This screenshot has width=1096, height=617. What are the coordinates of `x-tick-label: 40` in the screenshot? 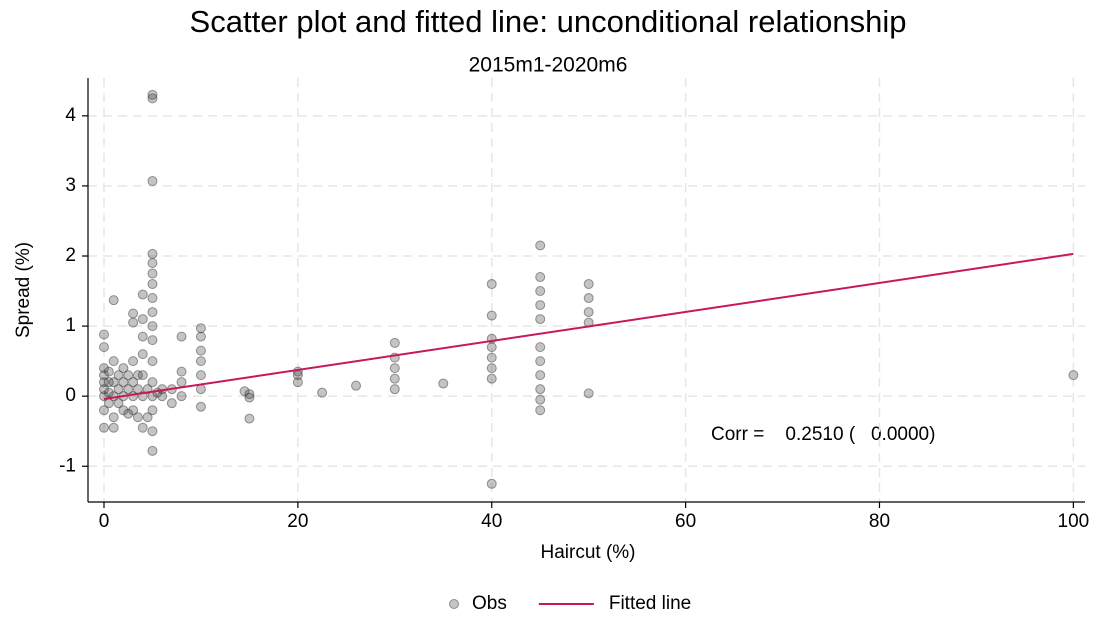 It's located at (491, 521).